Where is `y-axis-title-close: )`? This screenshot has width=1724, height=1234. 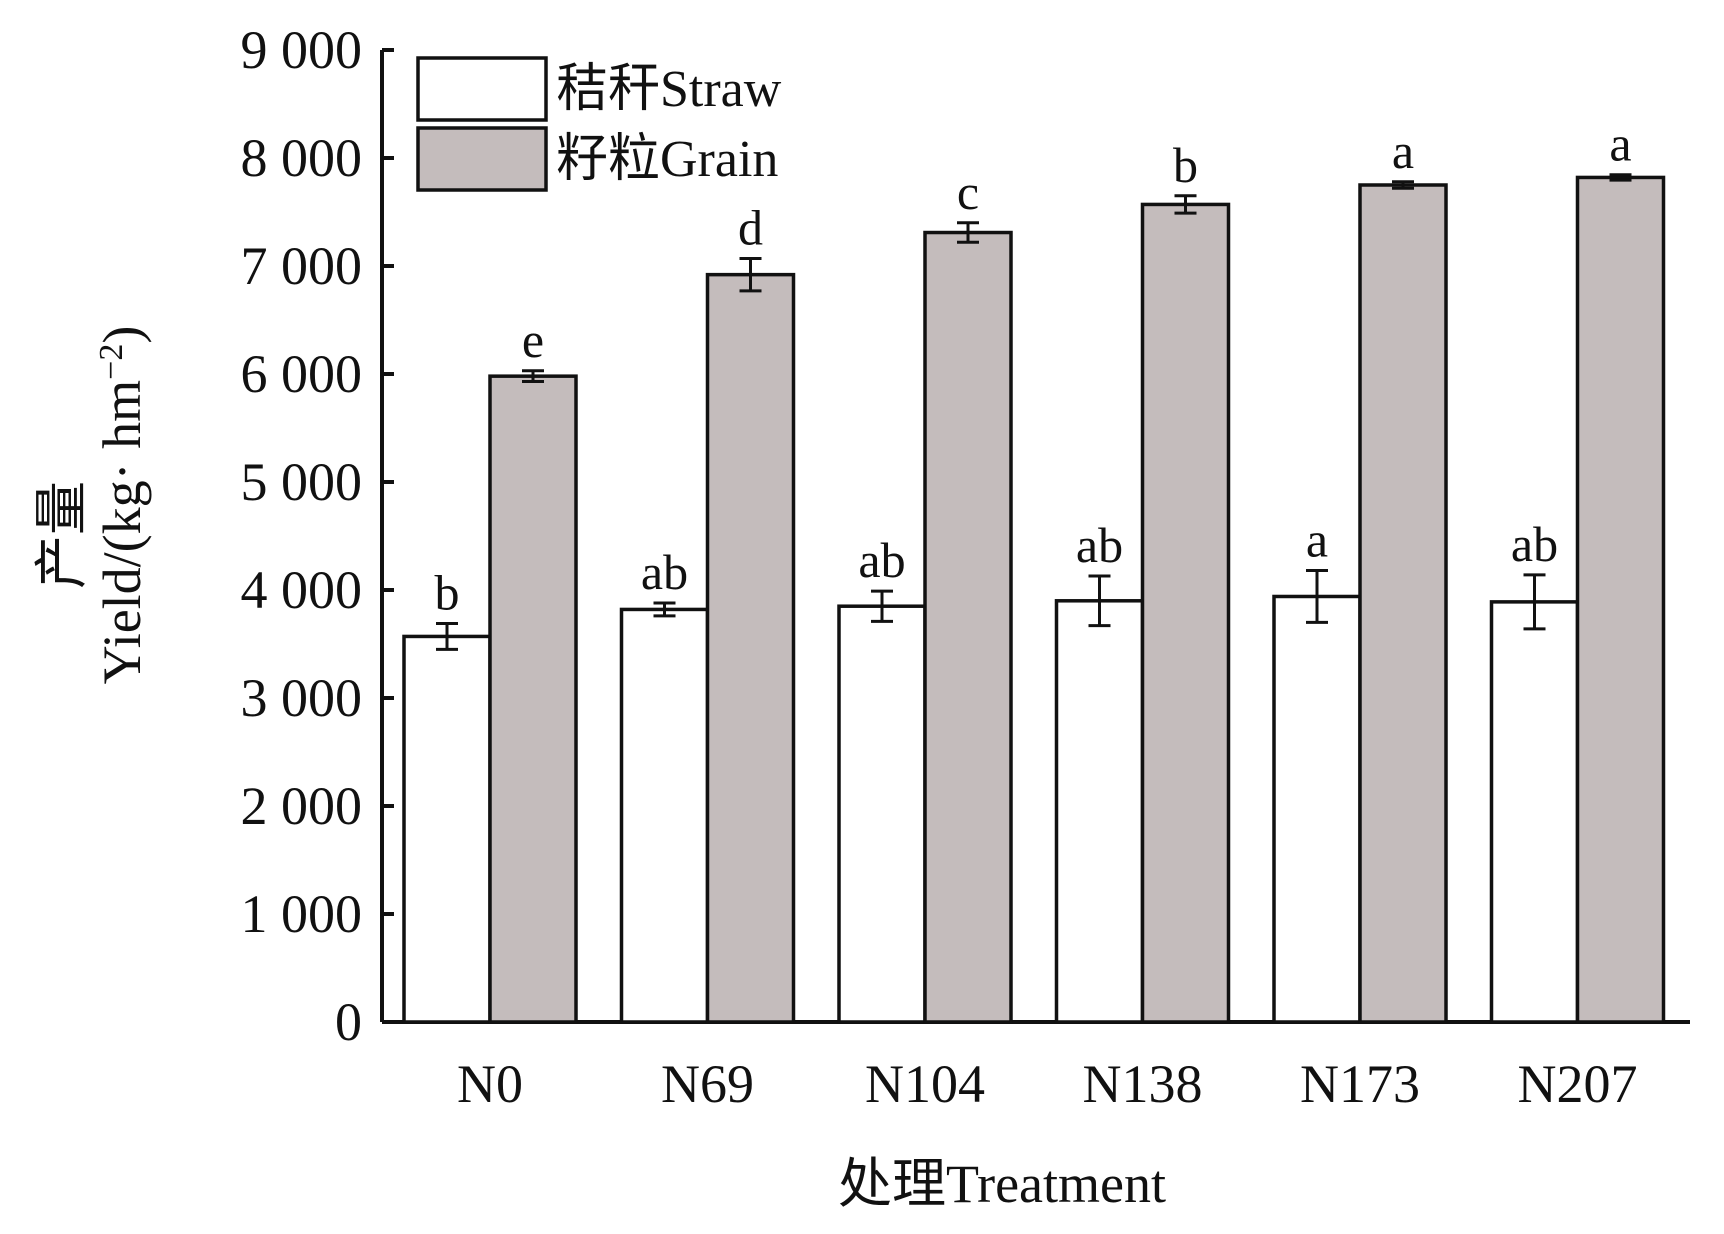
y-axis-title-close: ) is located at coordinates (122, 335).